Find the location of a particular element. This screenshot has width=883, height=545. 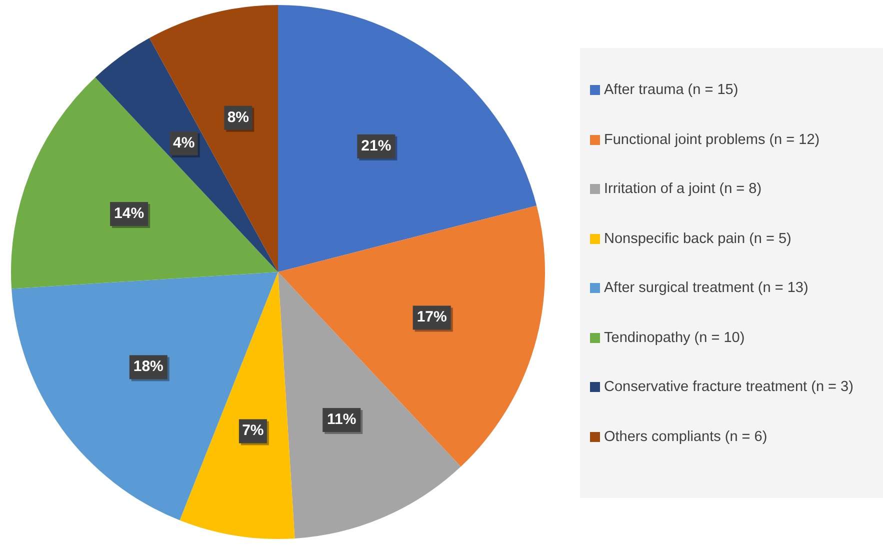

data-label: 14% is located at coordinates (129, 213).